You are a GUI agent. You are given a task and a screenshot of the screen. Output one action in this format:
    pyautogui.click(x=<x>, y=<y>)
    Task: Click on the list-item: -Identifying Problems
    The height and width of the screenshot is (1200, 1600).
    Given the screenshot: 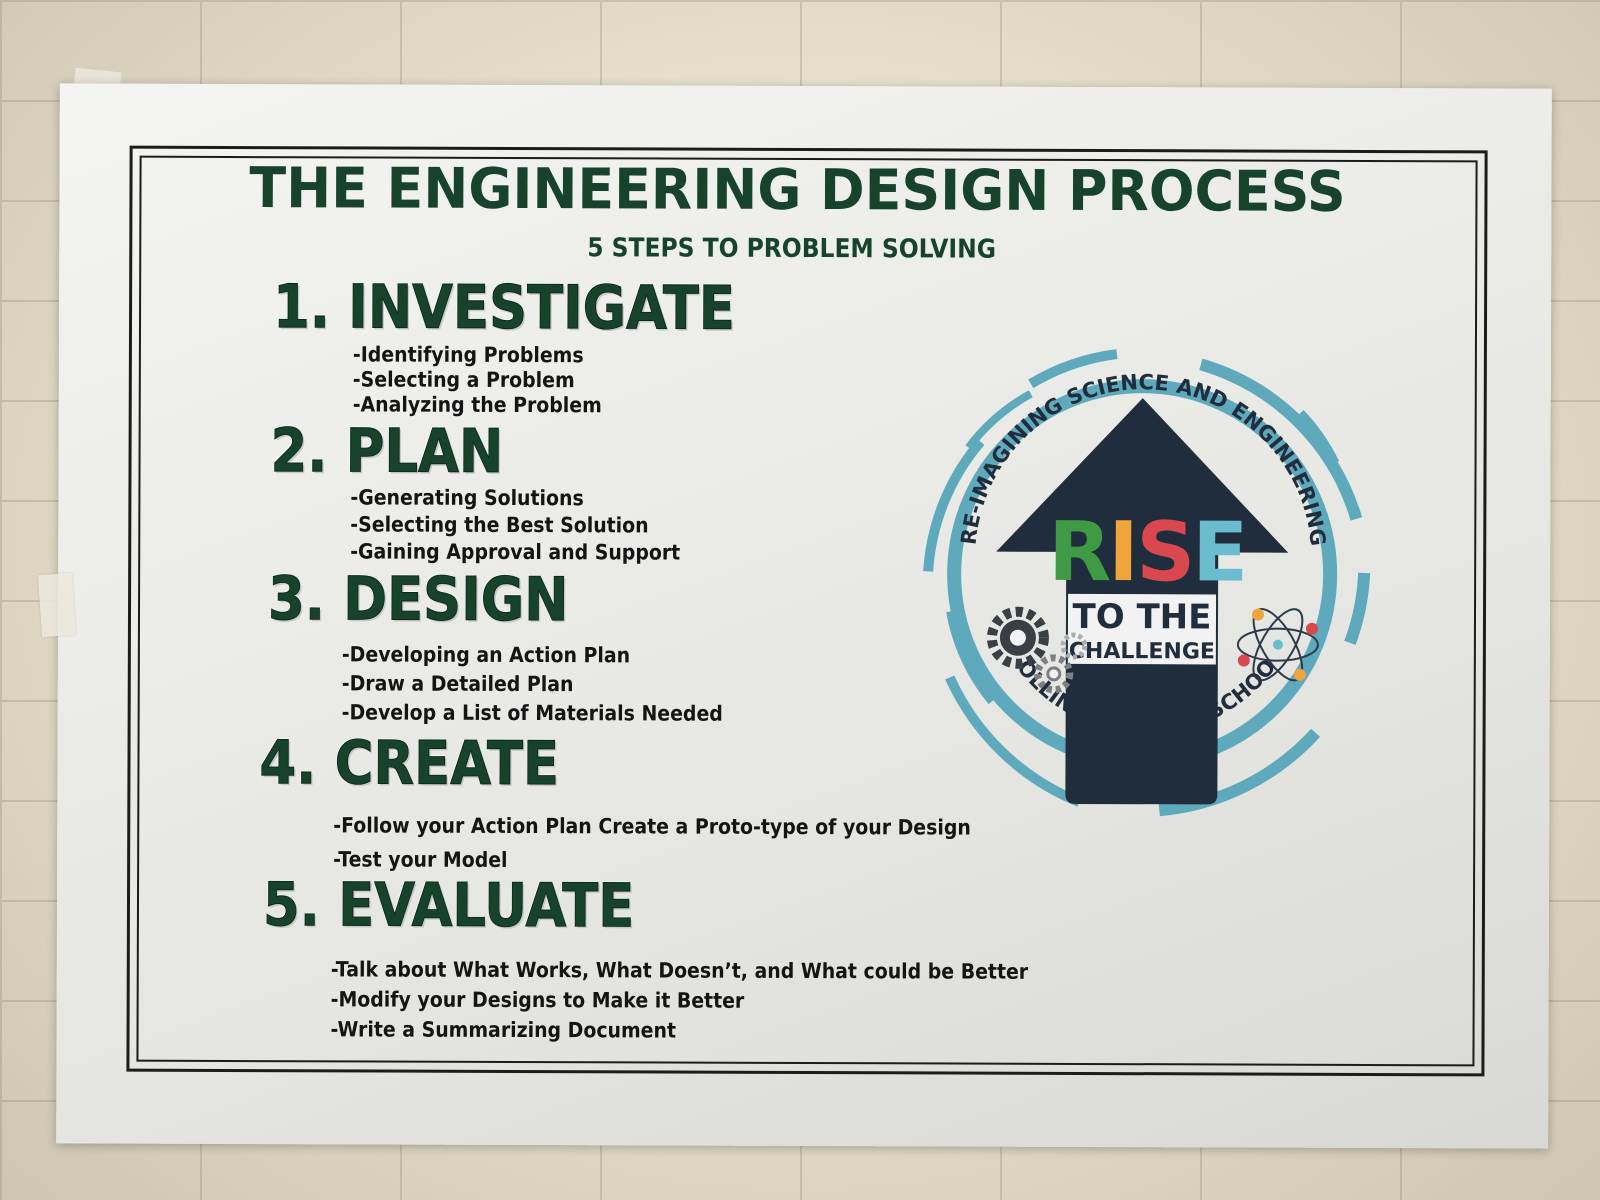 What is the action you would take?
    pyautogui.click(x=468, y=355)
    